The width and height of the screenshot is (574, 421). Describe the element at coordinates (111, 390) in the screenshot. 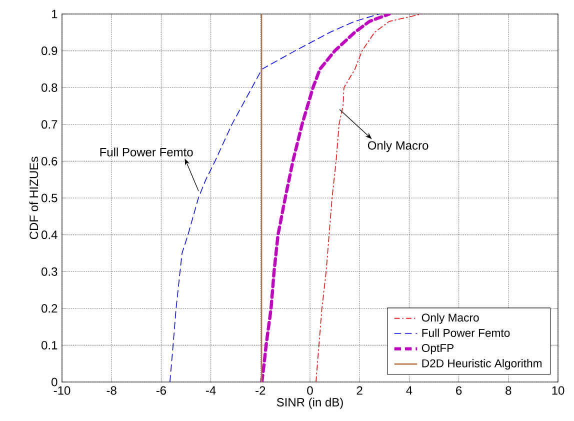

I see `x-tick-label: -8` at that location.